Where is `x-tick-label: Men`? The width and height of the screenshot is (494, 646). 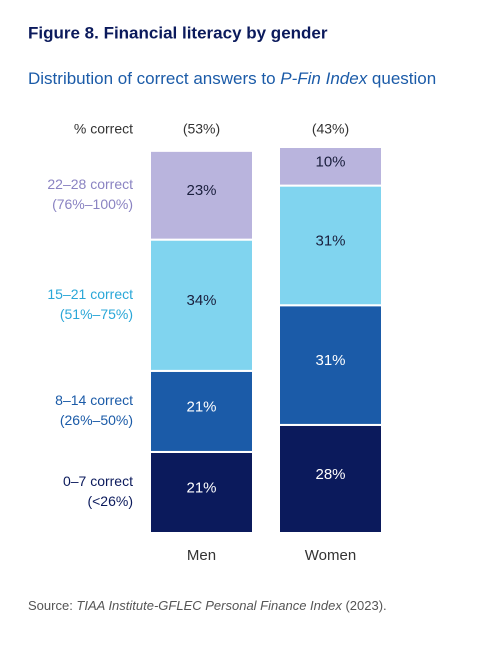
x-tick-label: Men is located at coordinates (201, 555).